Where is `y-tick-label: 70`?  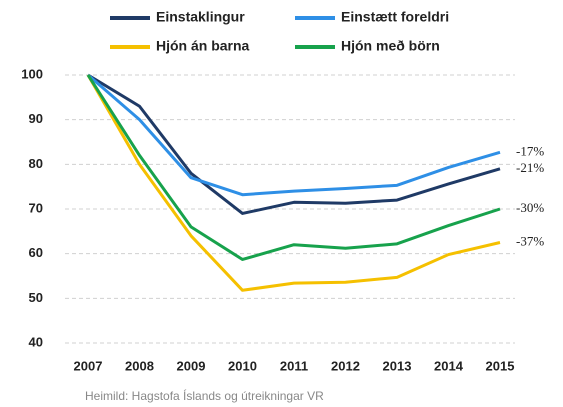 y-tick-label: 70 is located at coordinates (36, 207).